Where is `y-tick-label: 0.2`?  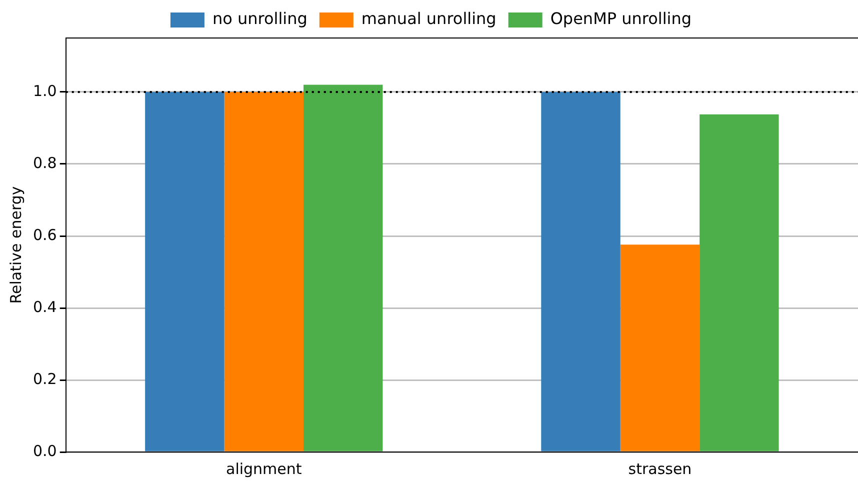
y-tick-label: 0.2 is located at coordinates (44, 379).